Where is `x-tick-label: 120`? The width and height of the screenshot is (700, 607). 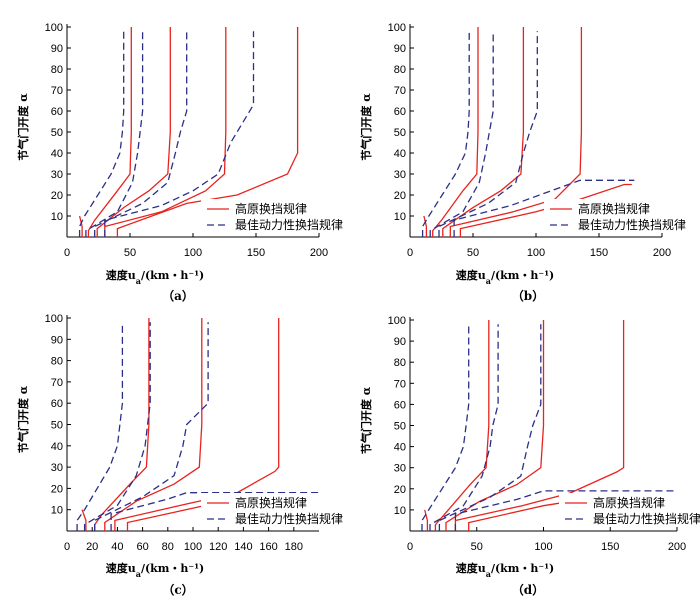 x-tick-label: 120 is located at coordinates (218, 547).